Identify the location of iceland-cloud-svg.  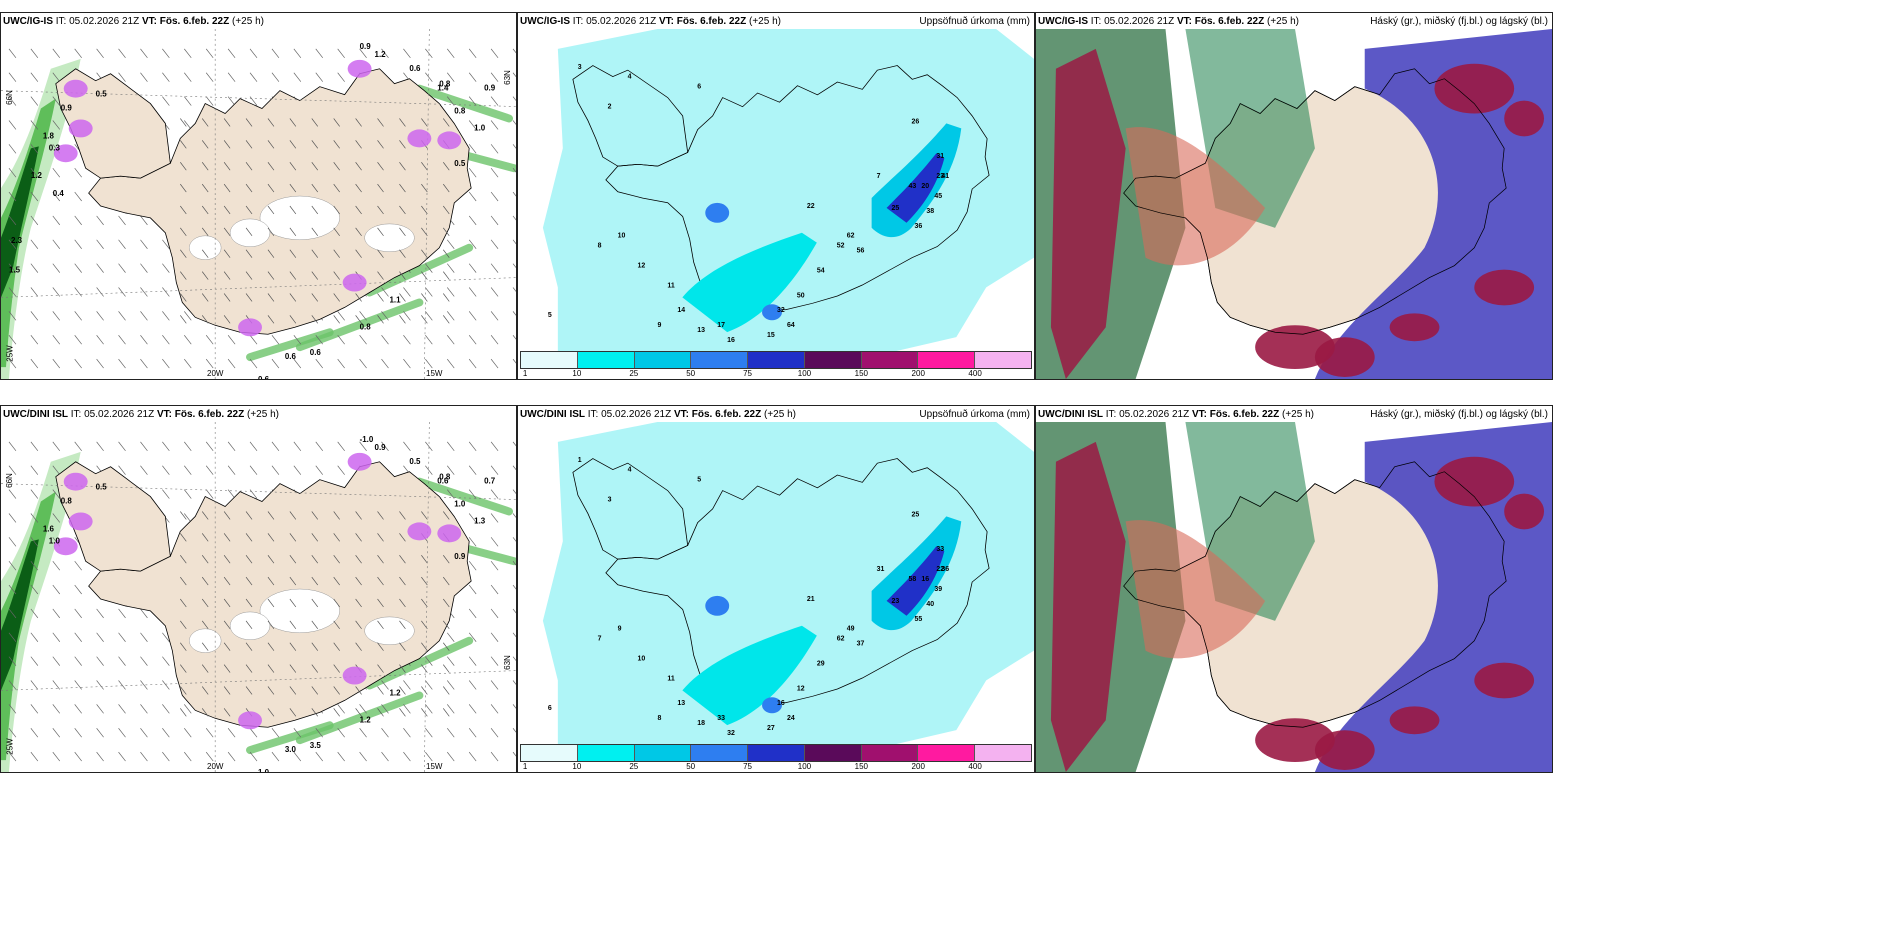
(1294, 597).